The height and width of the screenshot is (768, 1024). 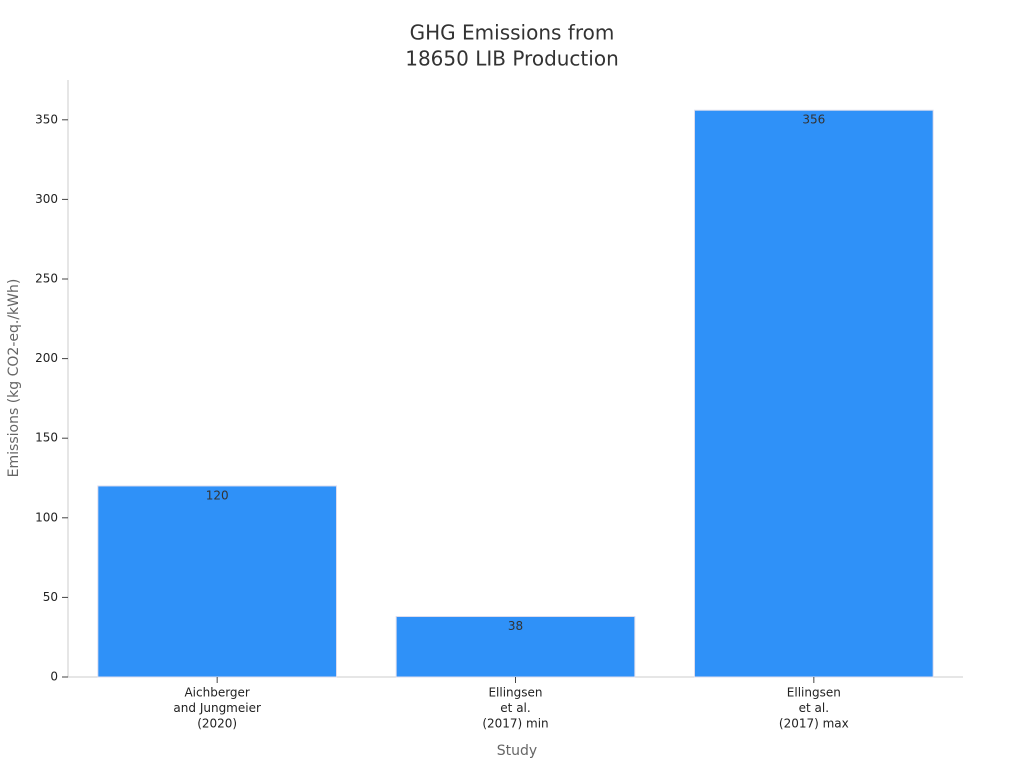 I want to click on y-axis-title: Emissions (kg CO2-eq./kWh), so click(x=14, y=378).